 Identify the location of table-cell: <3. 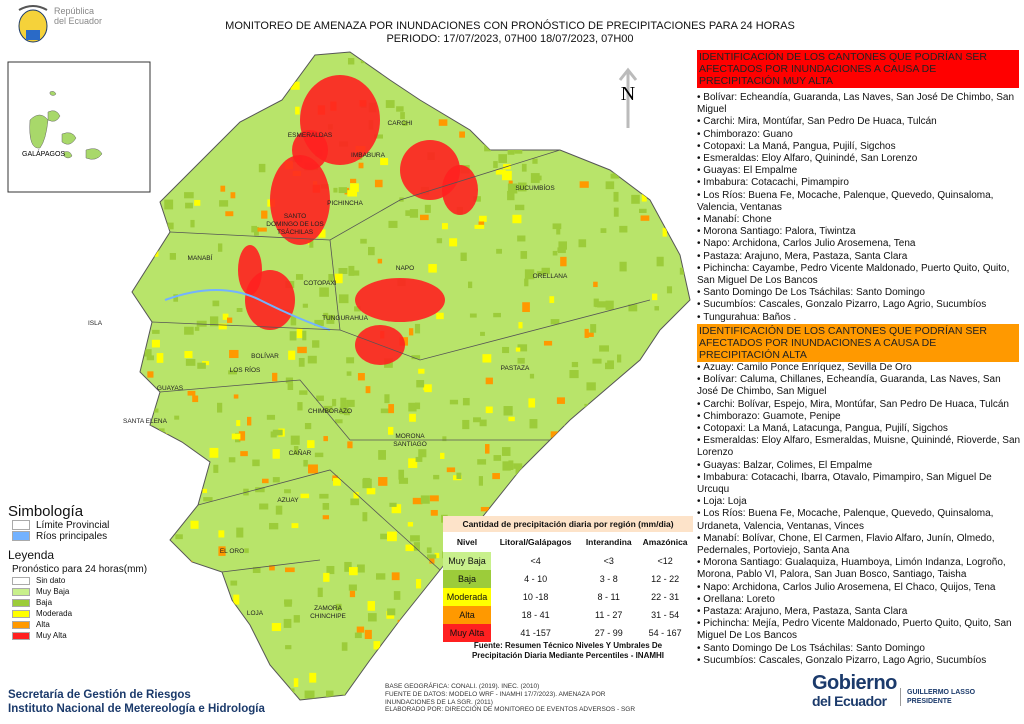
(608, 561).